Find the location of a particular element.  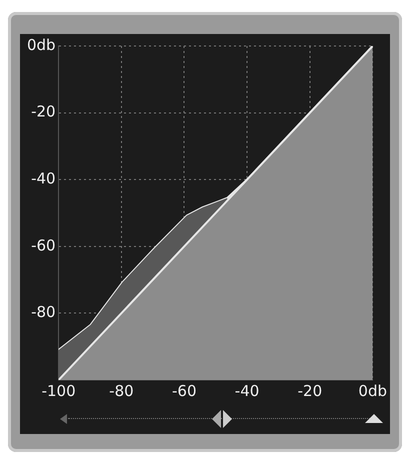

x-tick-label: -80 is located at coordinates (121, 391).